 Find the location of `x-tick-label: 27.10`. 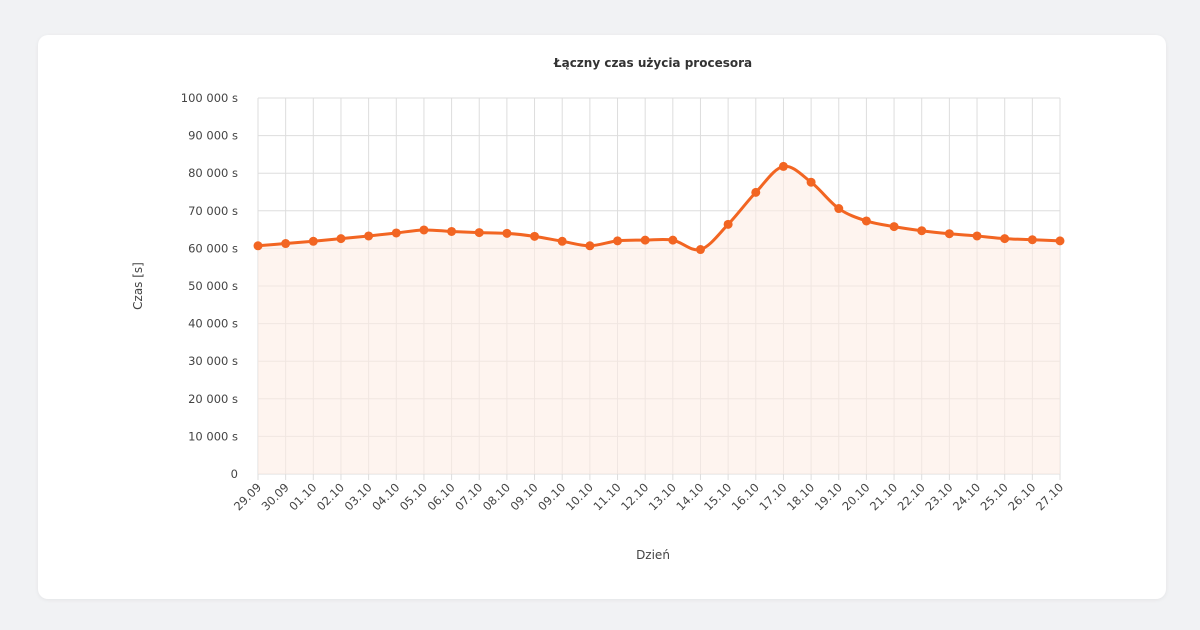

x-tick-label: 27.10 is located at coordinates (1049, 496).